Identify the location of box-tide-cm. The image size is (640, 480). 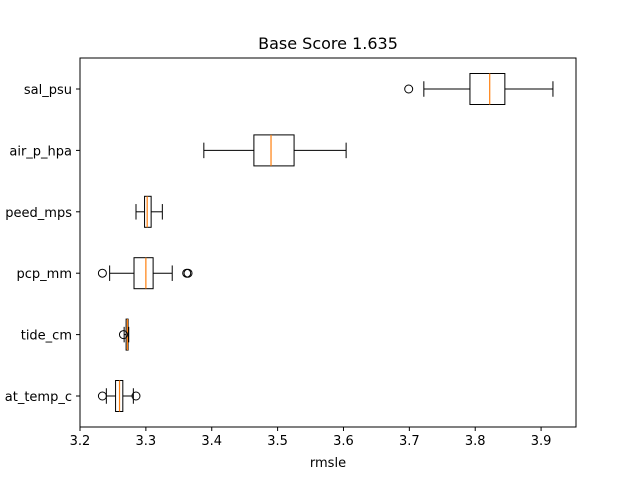
(124, 334).